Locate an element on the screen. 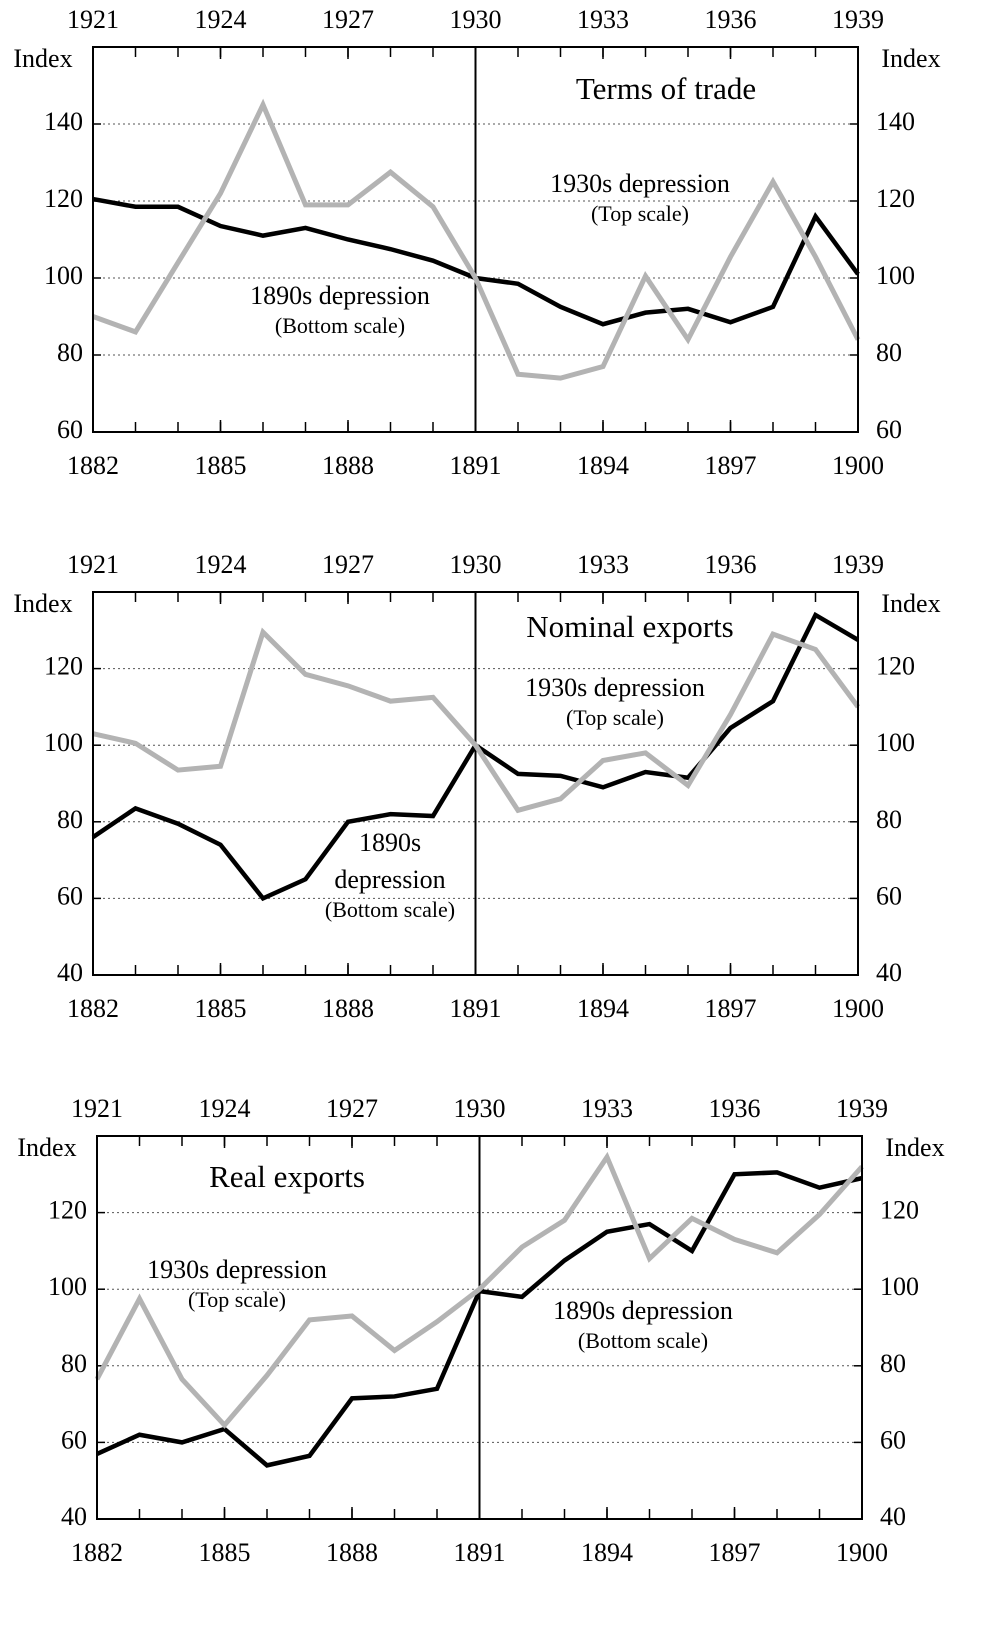 The width and height of the screenshot is (991, 1633). panel-title: Terms of trade is located at coordinates (666, 88).